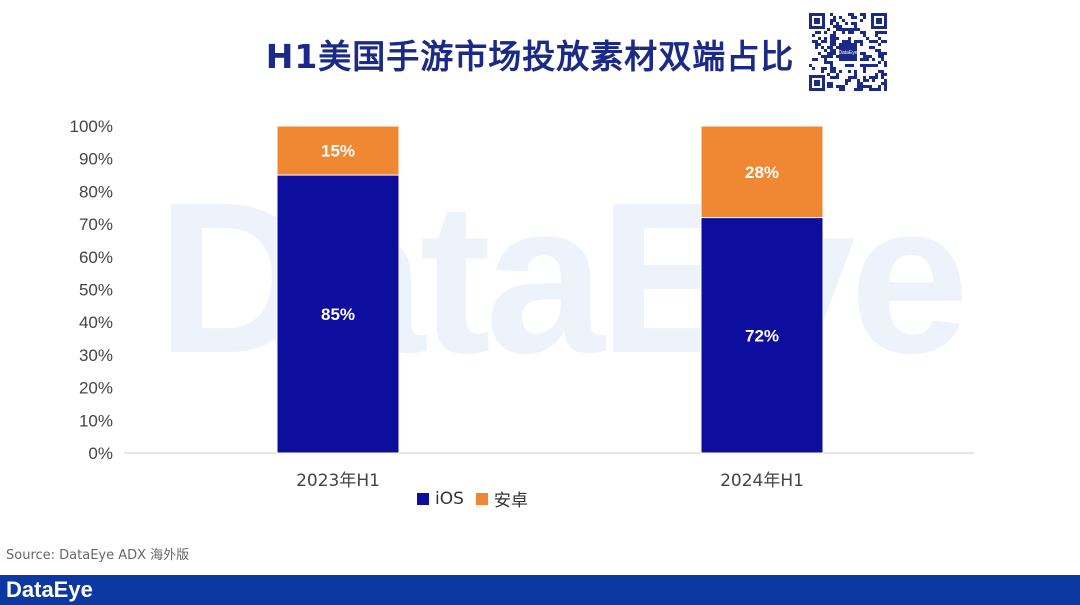 The image size is (1080, 605). I want to click on chart-title: H1美国手游市场投放素材双端占比, so click(530, 56).